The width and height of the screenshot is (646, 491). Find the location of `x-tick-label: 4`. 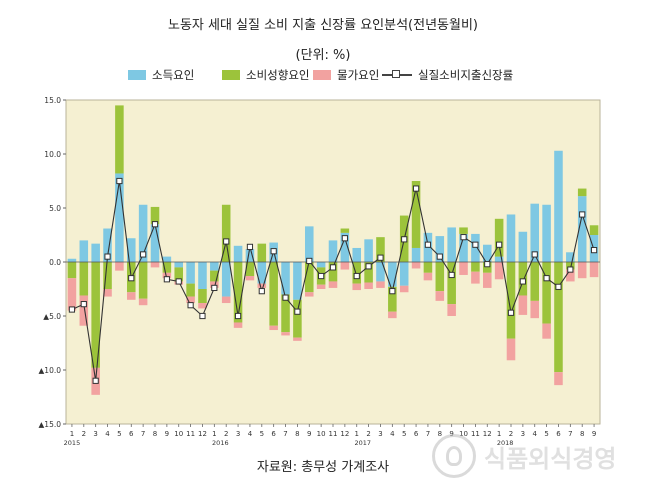

x-tick-label: 4 is located at coordinates (107, 434).